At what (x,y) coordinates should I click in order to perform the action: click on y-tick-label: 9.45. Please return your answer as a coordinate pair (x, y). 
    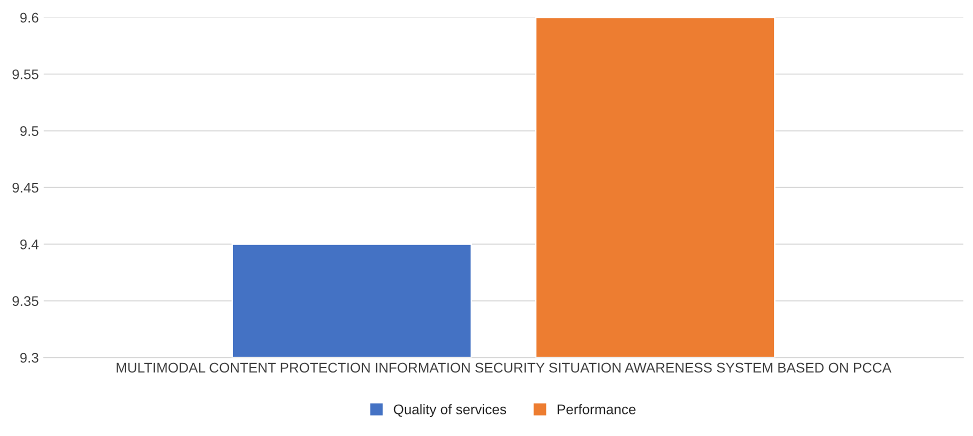
    Looking at the image, I should click on (25, 187).